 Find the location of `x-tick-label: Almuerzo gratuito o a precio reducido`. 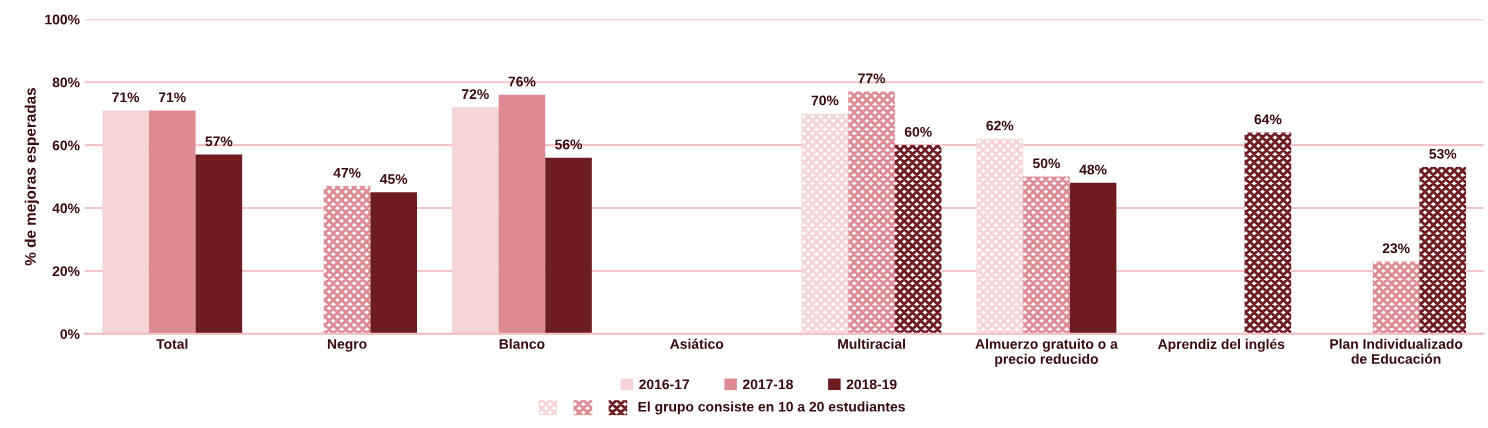

x-tick-label: Almuerzo gratuito o a precio reducido is located at coordinates (1046, 352).